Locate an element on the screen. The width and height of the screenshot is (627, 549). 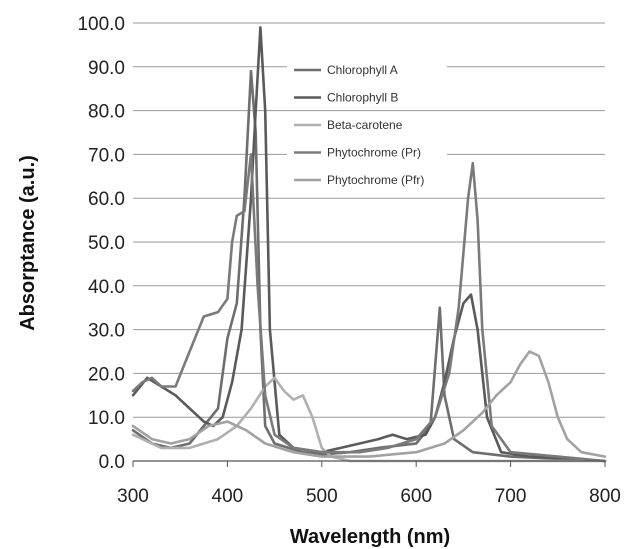
y-axis-title: Absorptance (a.u.) is located at coordinates (28, 243).